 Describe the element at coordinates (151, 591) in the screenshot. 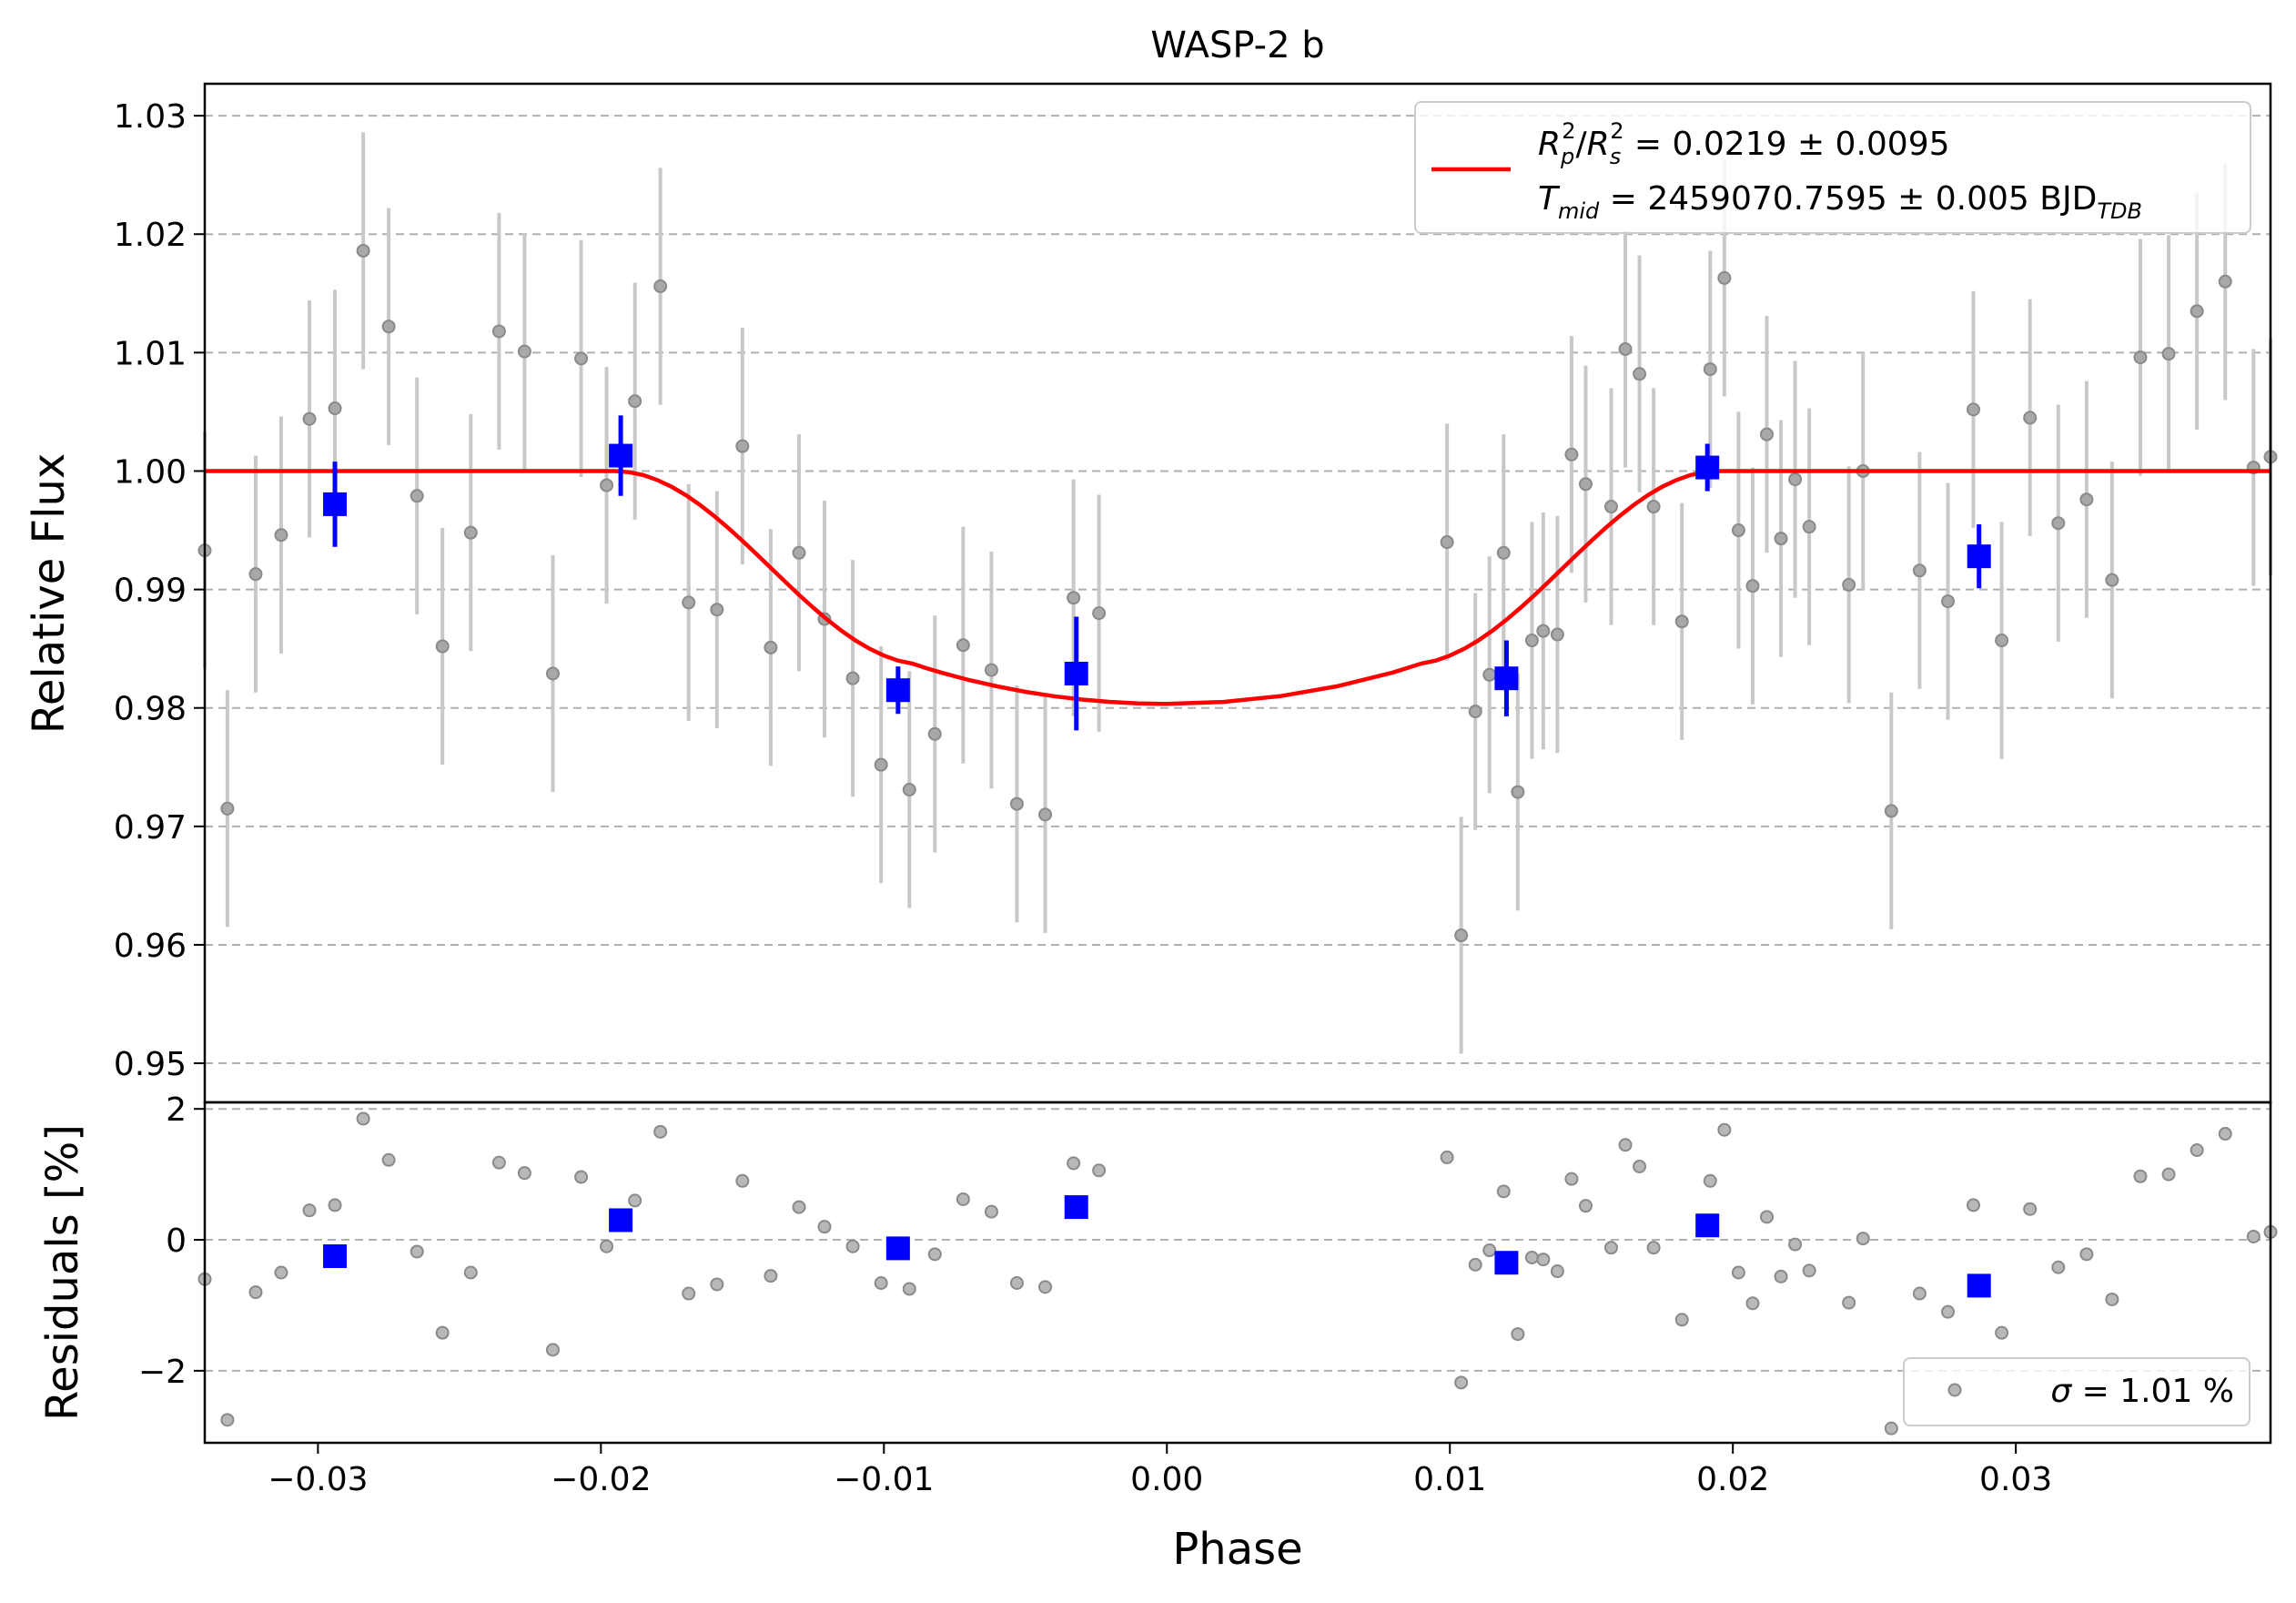

I see `main-y-tick-label: 0.99` at that location.